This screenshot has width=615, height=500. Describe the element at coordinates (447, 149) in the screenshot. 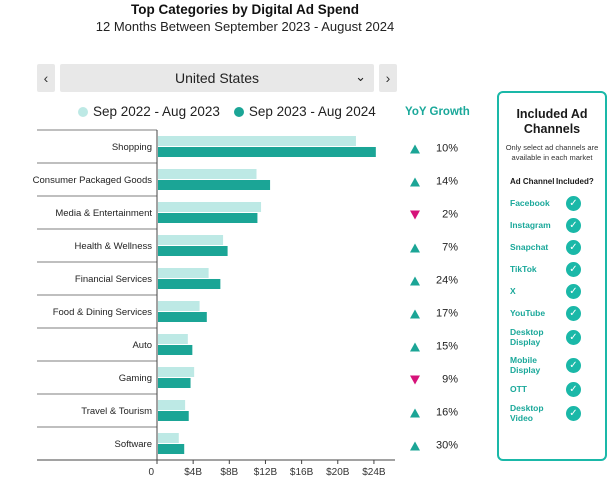

I see `yoy-growth-value: 10%` at that location.